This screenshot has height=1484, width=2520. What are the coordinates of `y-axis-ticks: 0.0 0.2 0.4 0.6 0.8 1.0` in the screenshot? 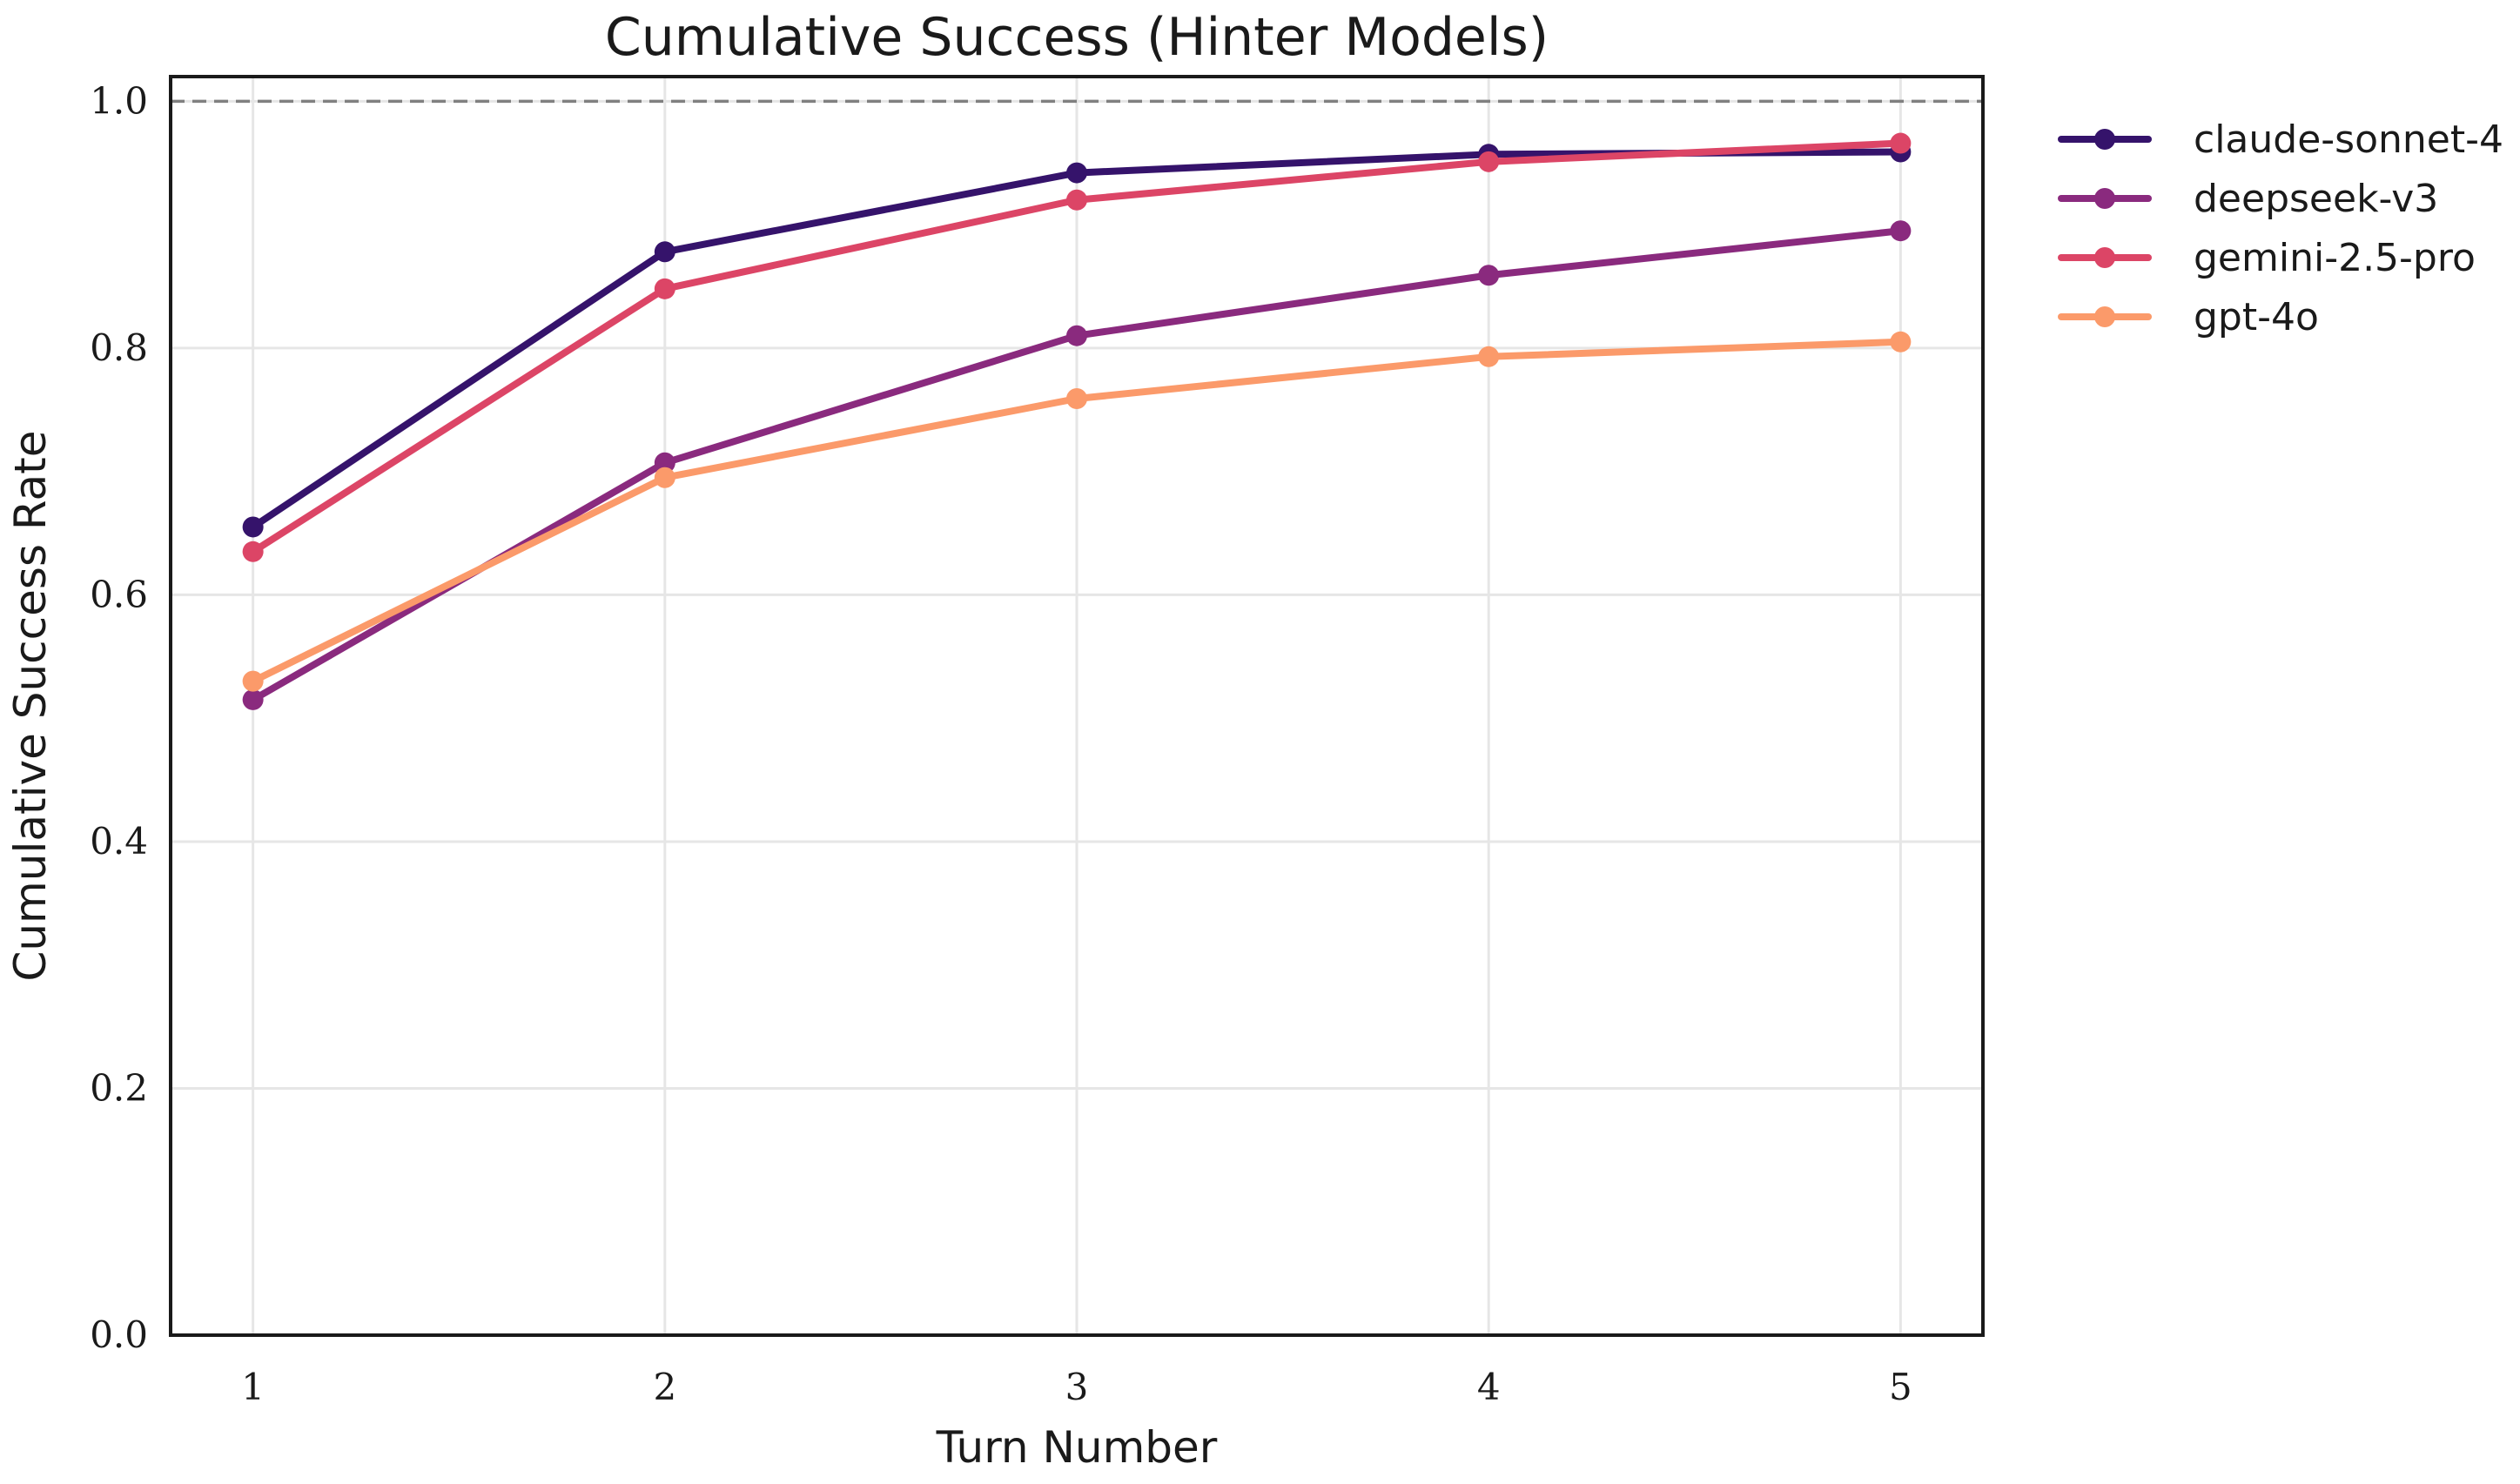 It's located at (119, 717).